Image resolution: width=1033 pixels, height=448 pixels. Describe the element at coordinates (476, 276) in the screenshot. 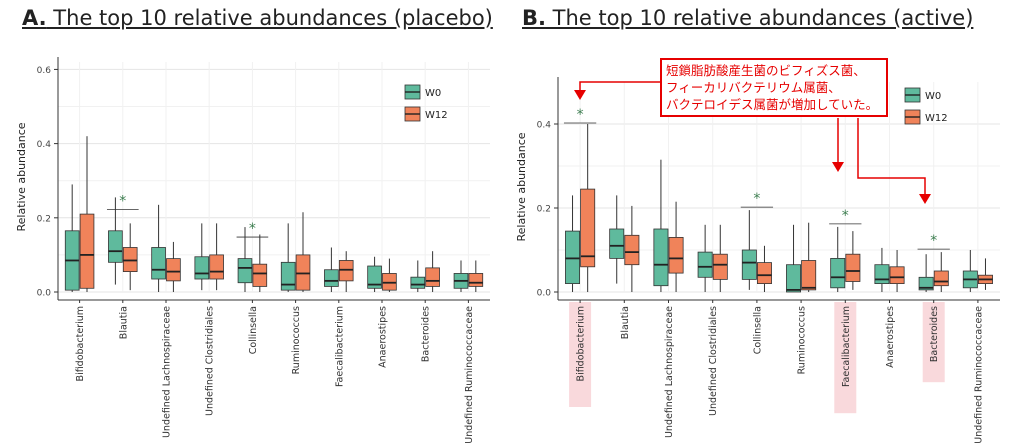

I see `box-w12-undefined-ruminococcaceae` at that location.